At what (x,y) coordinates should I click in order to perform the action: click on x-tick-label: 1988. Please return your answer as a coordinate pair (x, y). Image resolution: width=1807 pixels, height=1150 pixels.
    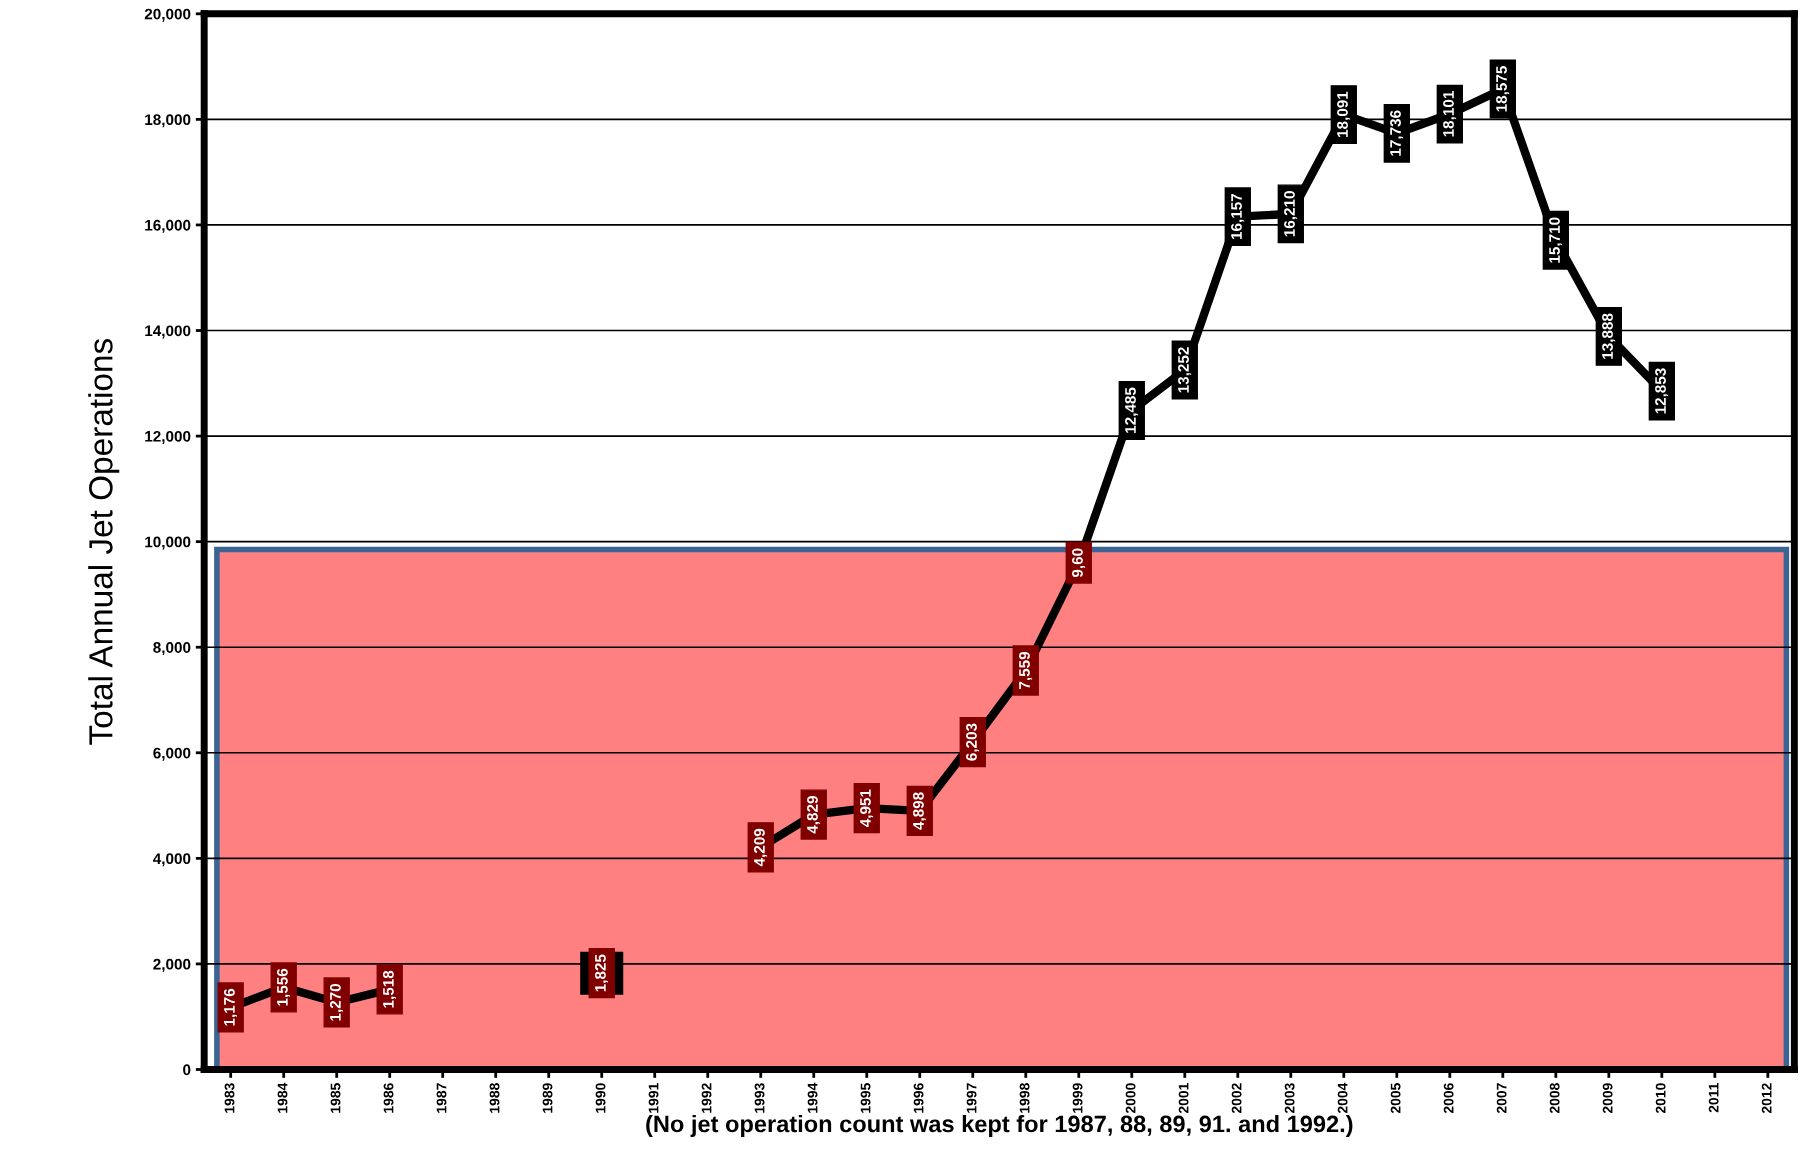
    Looking at the image, I should click on (494, 1098).